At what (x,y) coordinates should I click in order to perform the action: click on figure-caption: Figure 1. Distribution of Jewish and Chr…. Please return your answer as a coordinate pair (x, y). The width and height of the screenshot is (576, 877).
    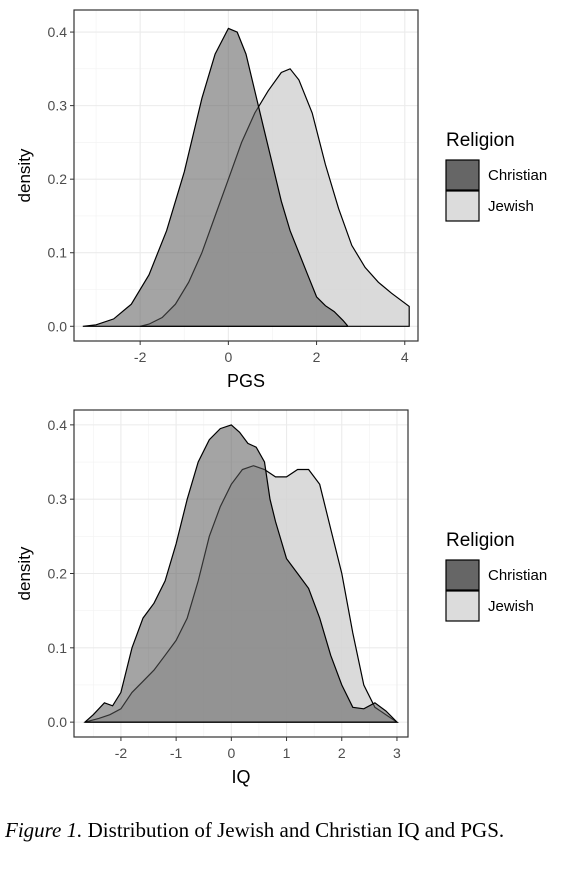
    Looking at the image, I should click on (288, 830).